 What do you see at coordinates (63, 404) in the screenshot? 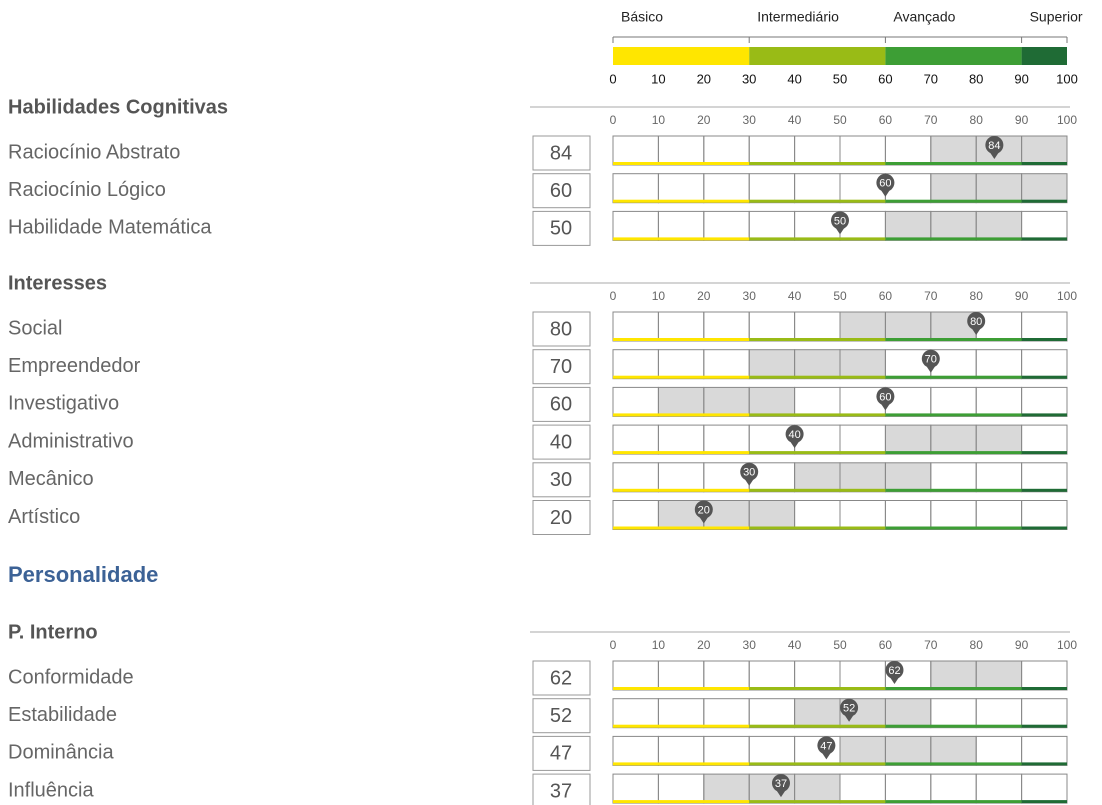
I see `row-label: Investigativo` at bounding box center [63, 404].